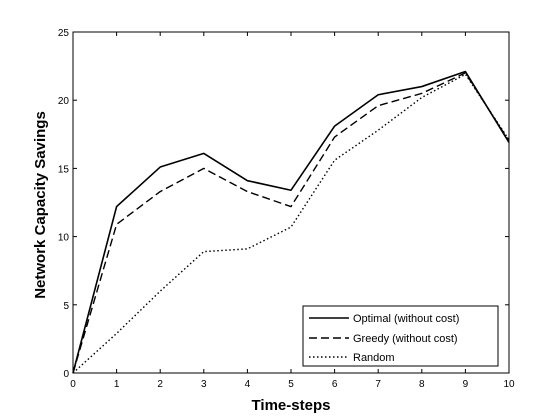  I want to click on y-tick-label: 10, so click(64, 238).